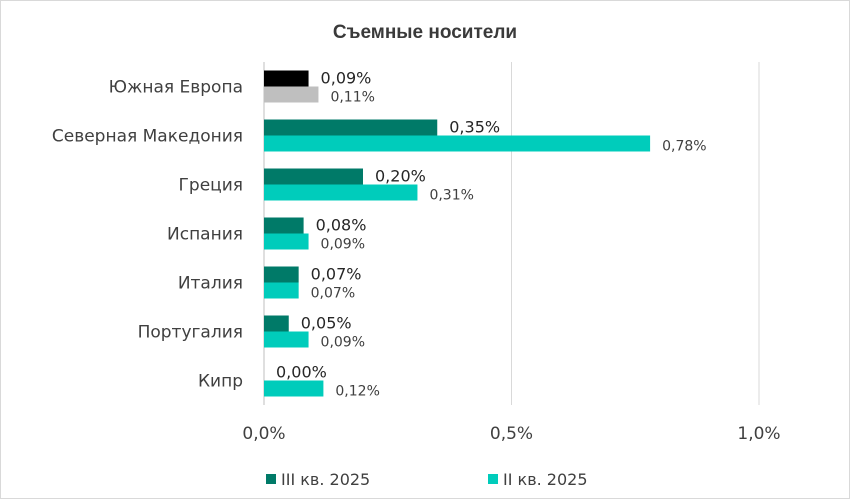 The image size is (850, 499). I want to click on data-label-series-2-4: 0,07%, so click(333, 294).